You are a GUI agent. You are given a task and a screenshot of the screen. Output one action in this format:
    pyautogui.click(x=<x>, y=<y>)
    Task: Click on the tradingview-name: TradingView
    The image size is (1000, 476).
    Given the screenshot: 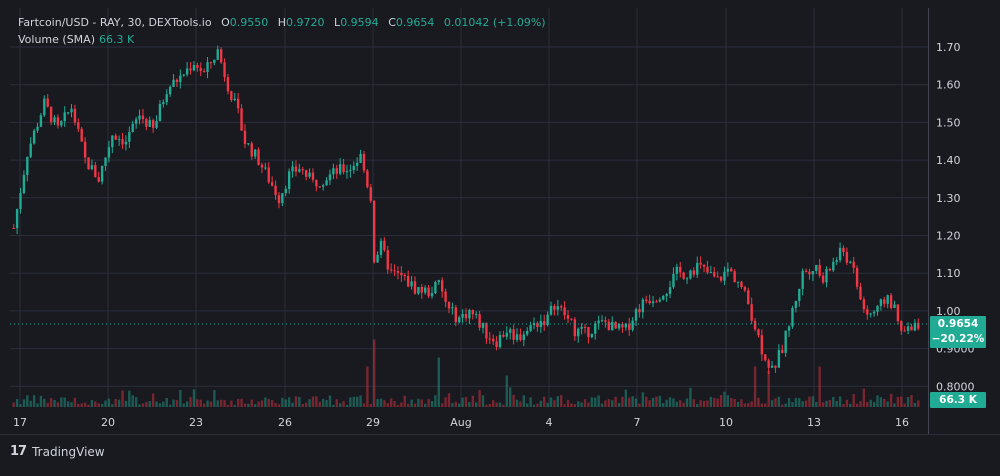 What is the action you would take?
    pyautogui.click(x=68, y=451)
    